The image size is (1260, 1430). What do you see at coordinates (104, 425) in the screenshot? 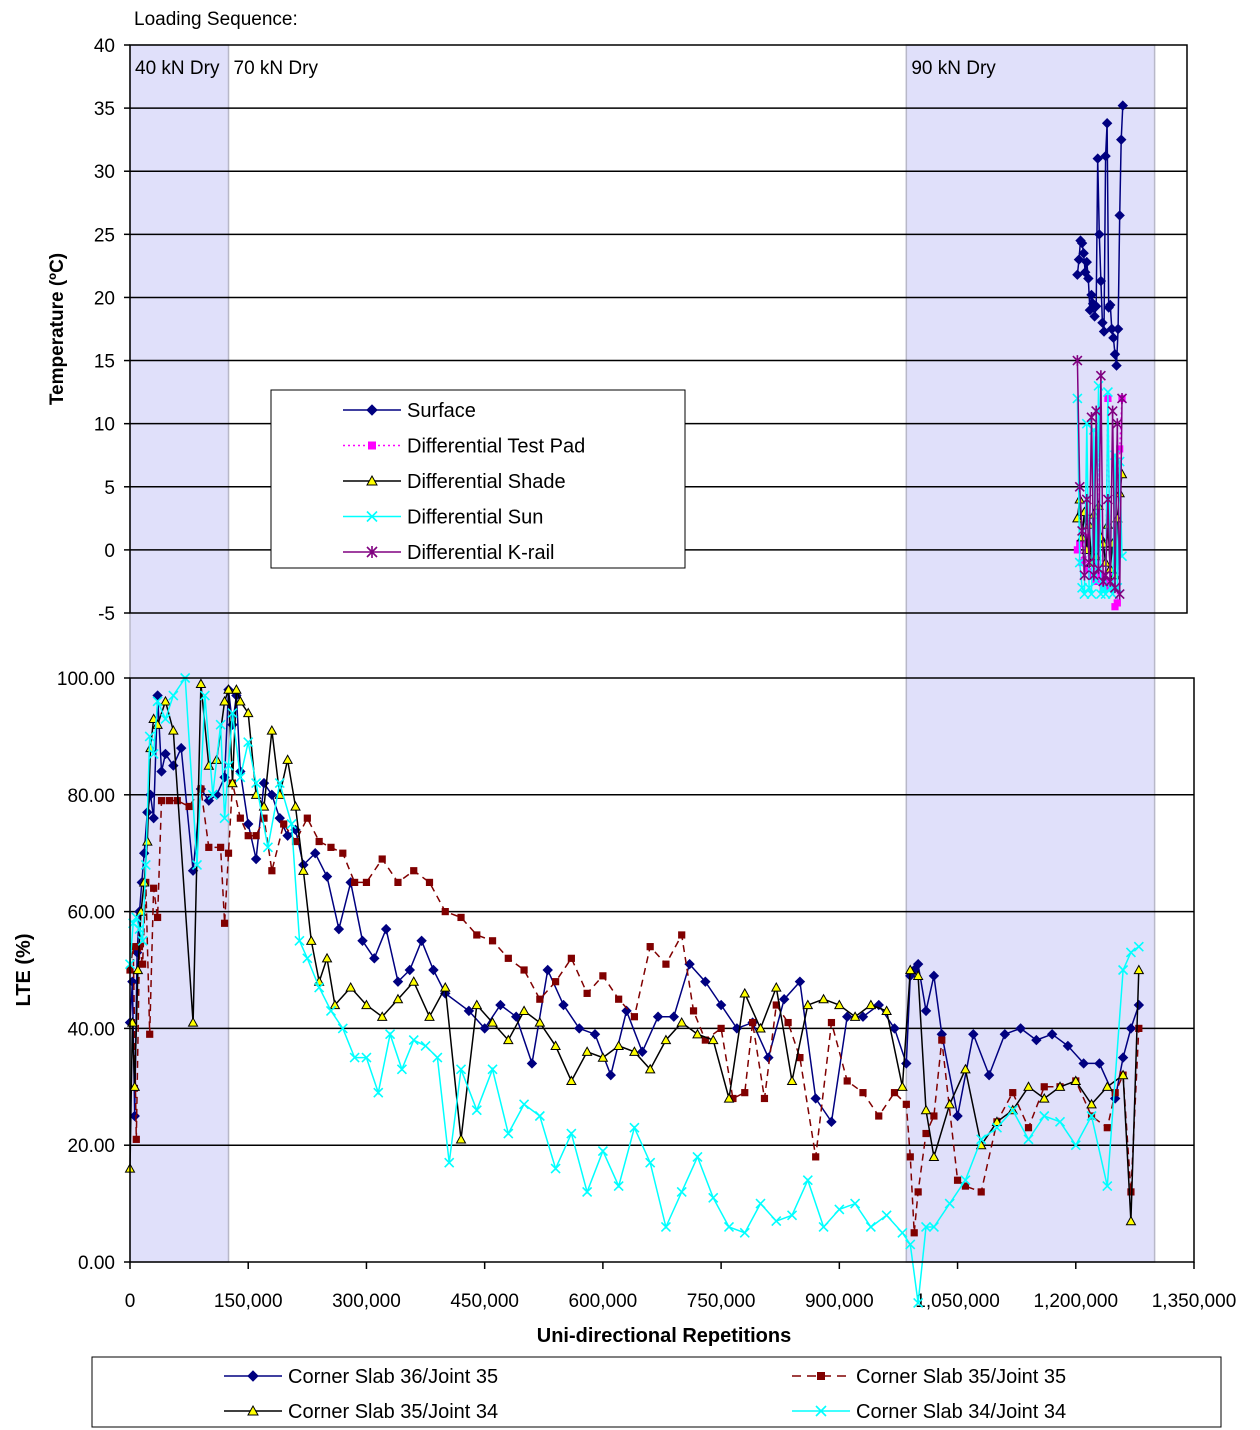
I see `y-tick-label: 10` at bounding box center [104, 425].